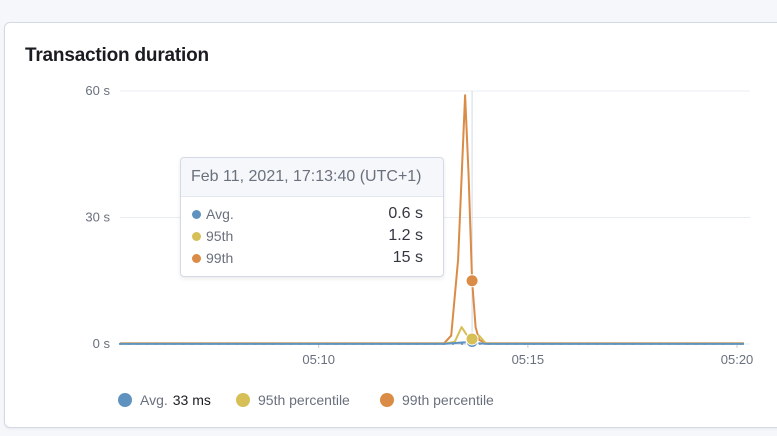 The height and width of the screenshot is (436, 777). I want to click on tooltip-value-avg: 0.6 s, so click(405, 213).